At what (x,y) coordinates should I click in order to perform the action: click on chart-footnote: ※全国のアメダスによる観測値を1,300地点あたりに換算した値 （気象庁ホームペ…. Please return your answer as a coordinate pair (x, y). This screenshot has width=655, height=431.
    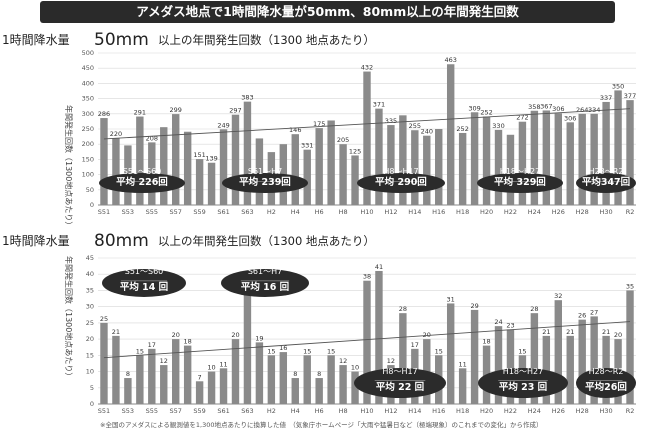
    Looking at the image, I should click on (321, 425).